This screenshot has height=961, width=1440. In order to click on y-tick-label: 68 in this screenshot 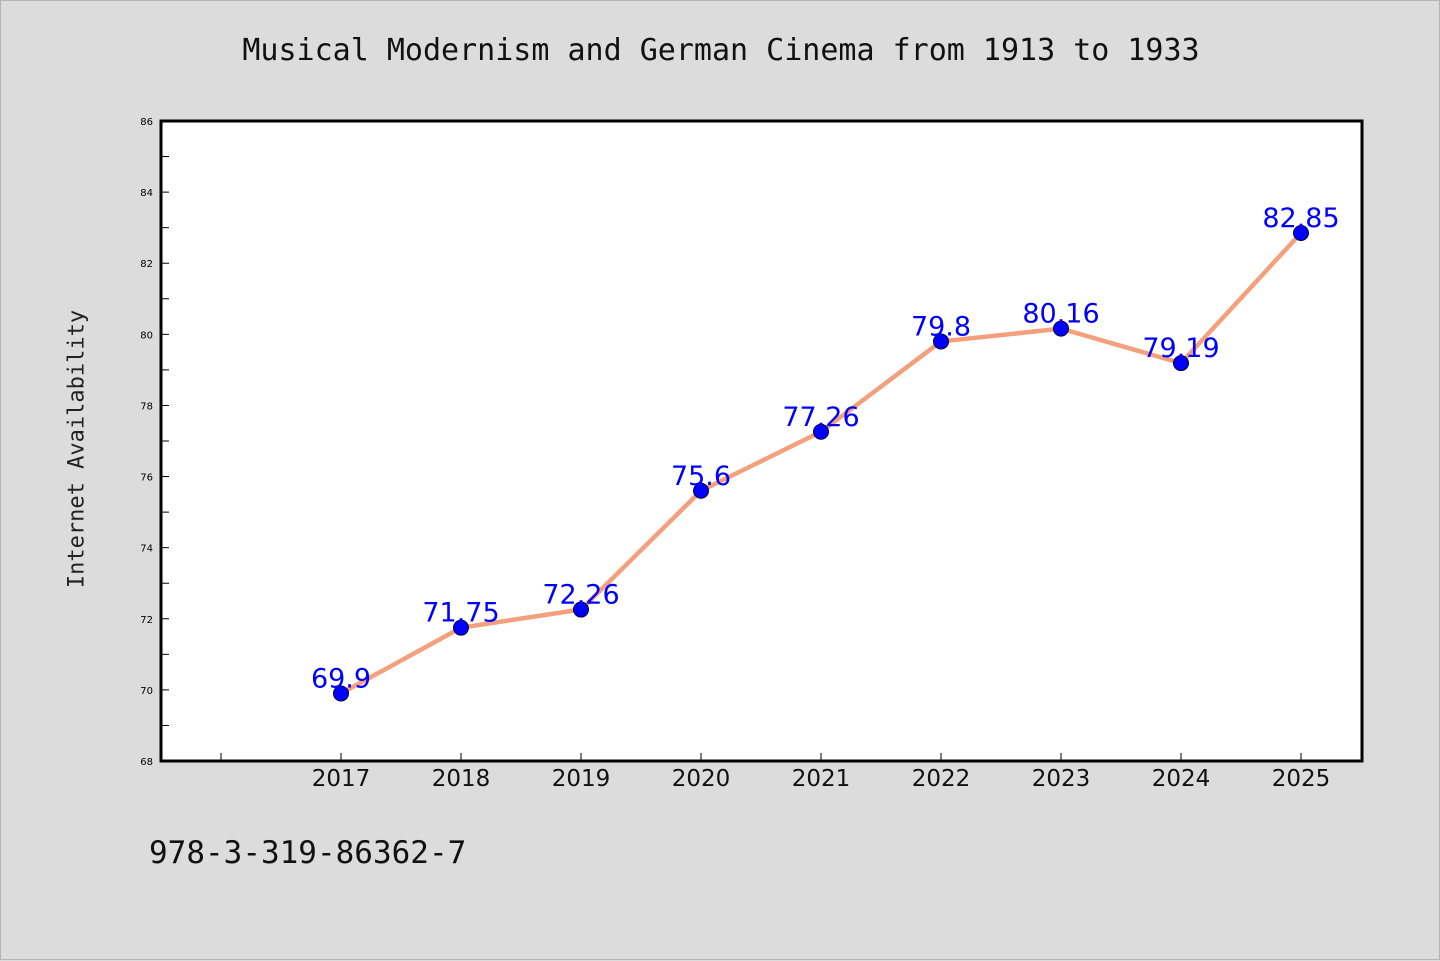, I will do `click(146, 762)`.